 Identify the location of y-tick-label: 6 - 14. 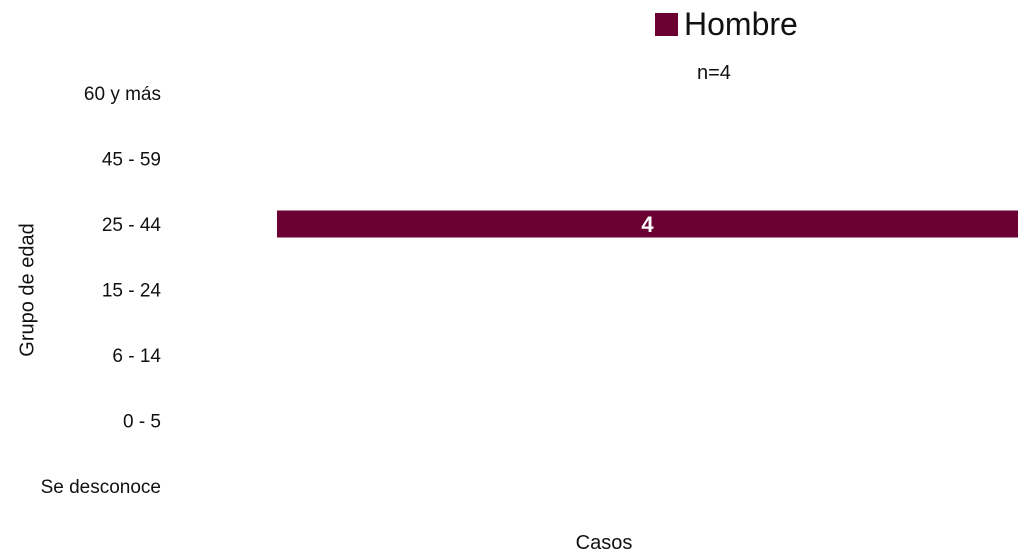
(136, 356).